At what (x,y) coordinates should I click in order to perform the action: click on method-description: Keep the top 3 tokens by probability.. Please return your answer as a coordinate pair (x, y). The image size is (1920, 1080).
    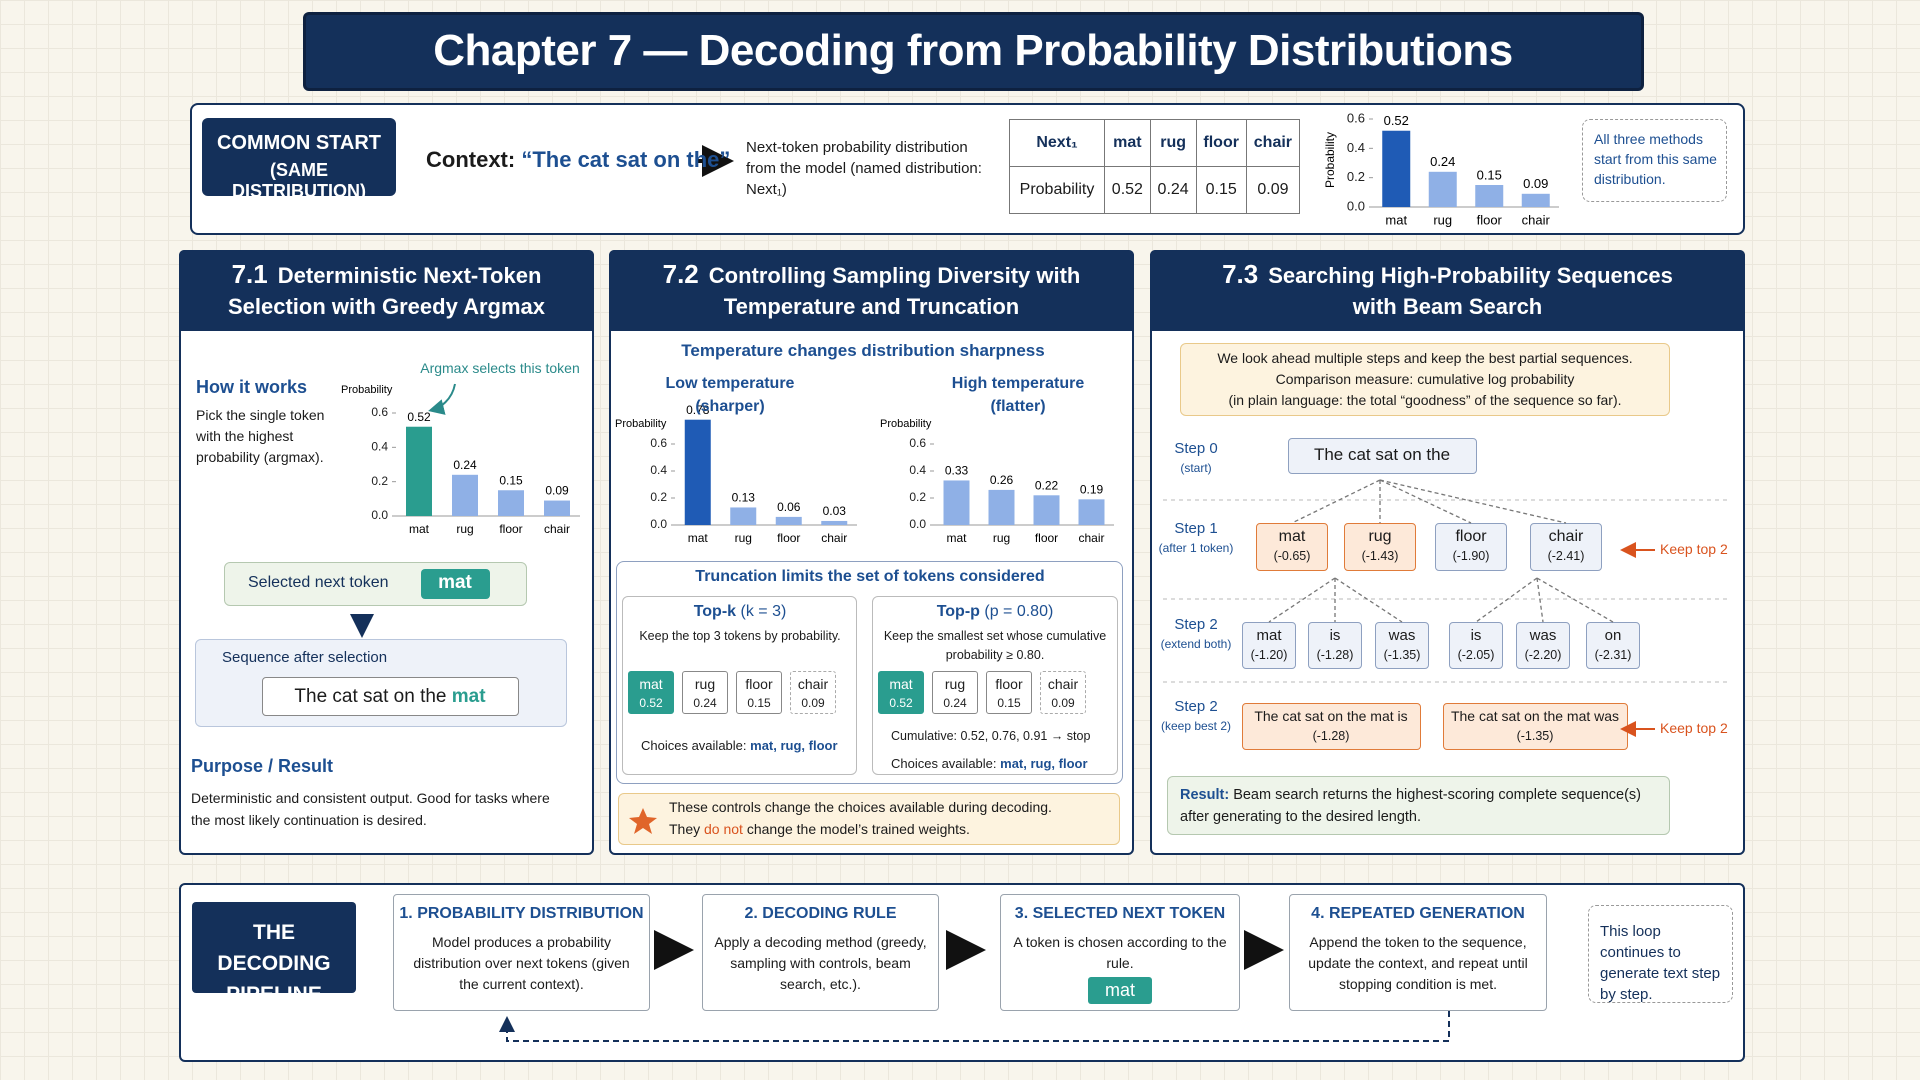
    Looking at the image, I should click on (740, 636).